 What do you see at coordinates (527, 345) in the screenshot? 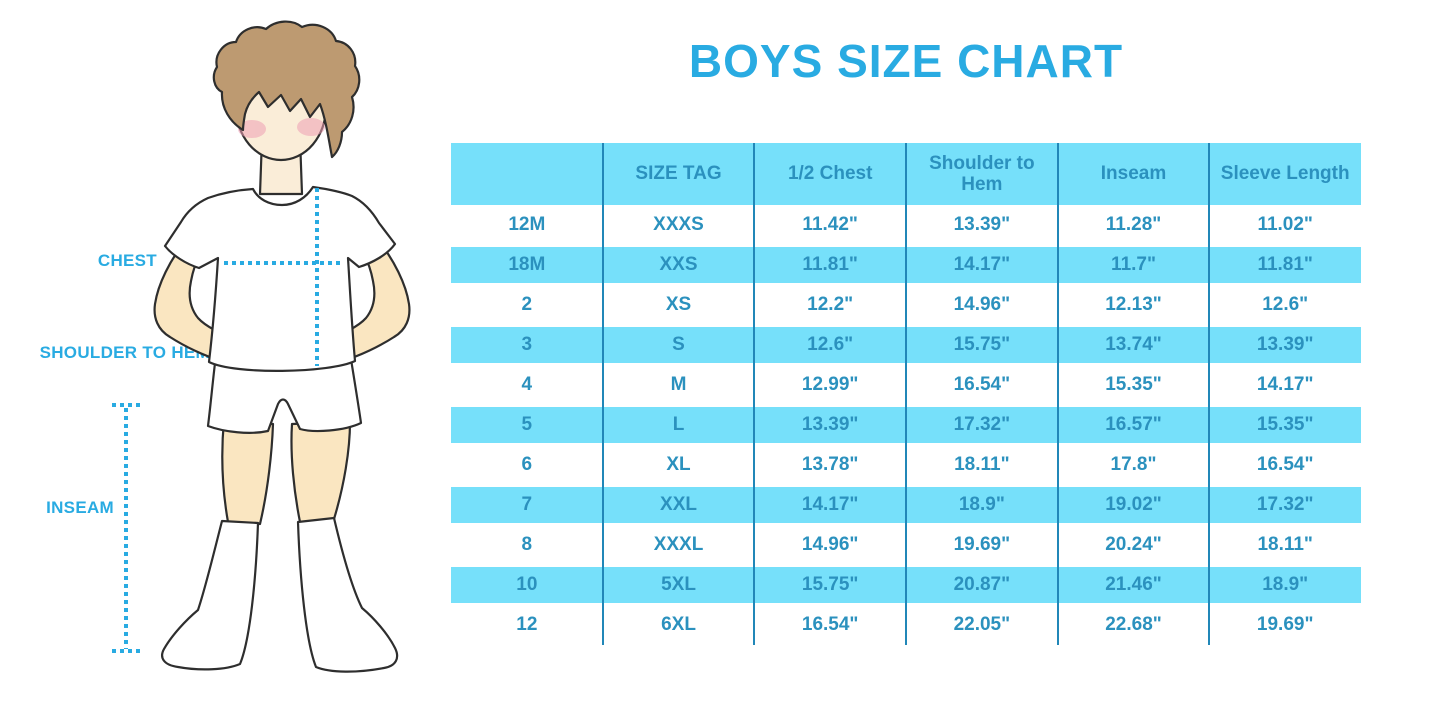
I see `table-cell: 3` at bounding box center [527, 345].